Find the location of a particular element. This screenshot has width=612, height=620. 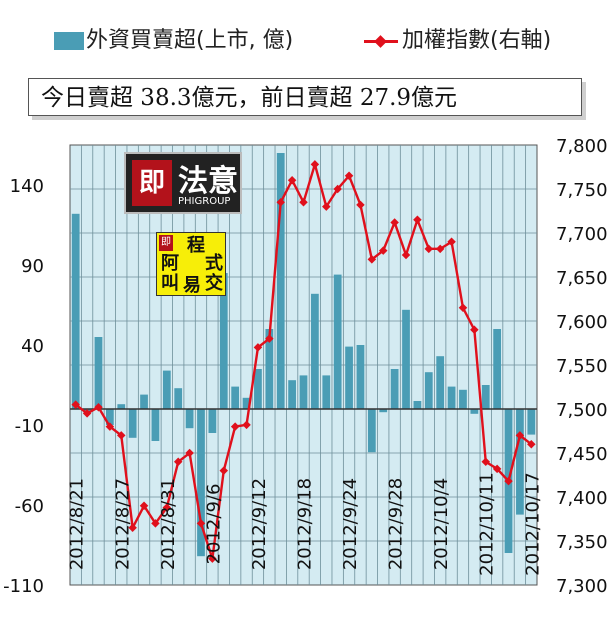

x-tick-label: 2012/9/12 is located at coordinates (259, 524).